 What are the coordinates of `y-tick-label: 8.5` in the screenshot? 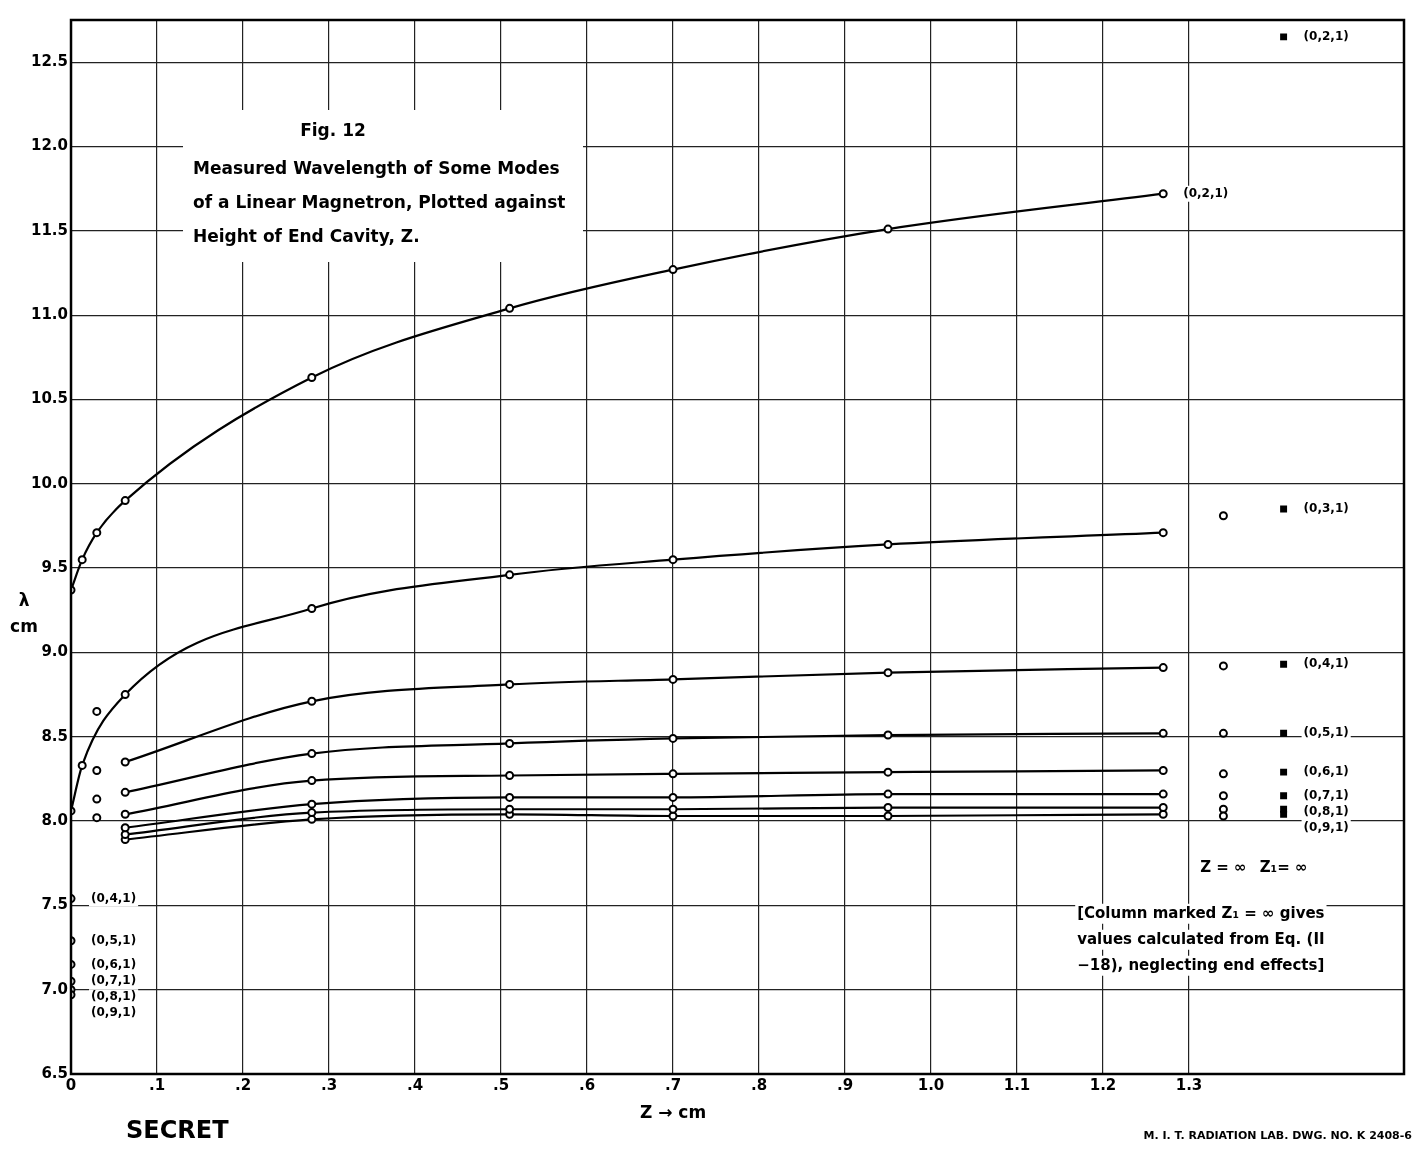 It's located at (55, 735).